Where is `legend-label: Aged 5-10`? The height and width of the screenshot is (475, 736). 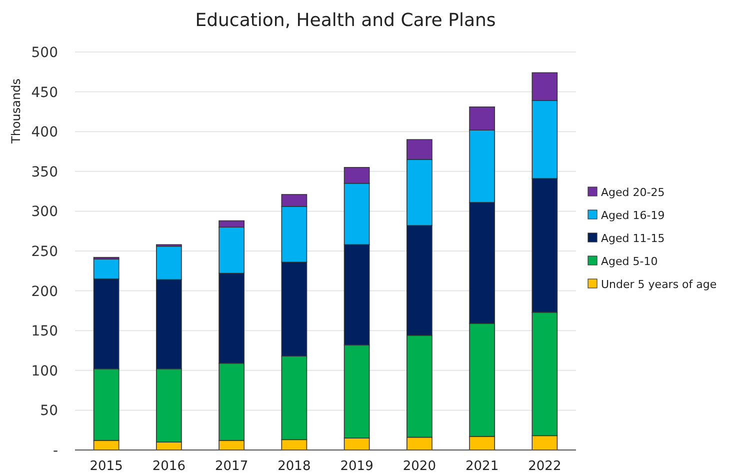
legend-label: Aged 5-10 is located at coordinates (629, 261).